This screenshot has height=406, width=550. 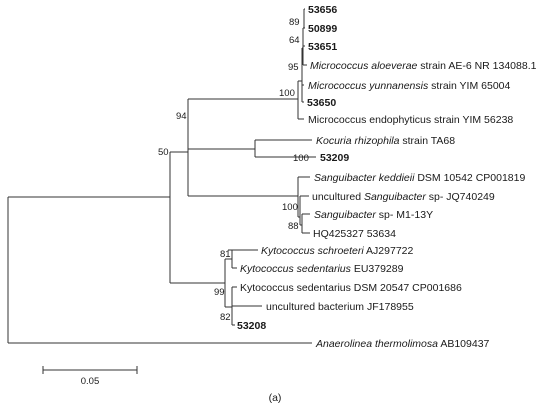 What do you see at coordinates (321, 103) in the screenshot?
I see `leaf-53650: 53650` at bounding box center [321, 103].